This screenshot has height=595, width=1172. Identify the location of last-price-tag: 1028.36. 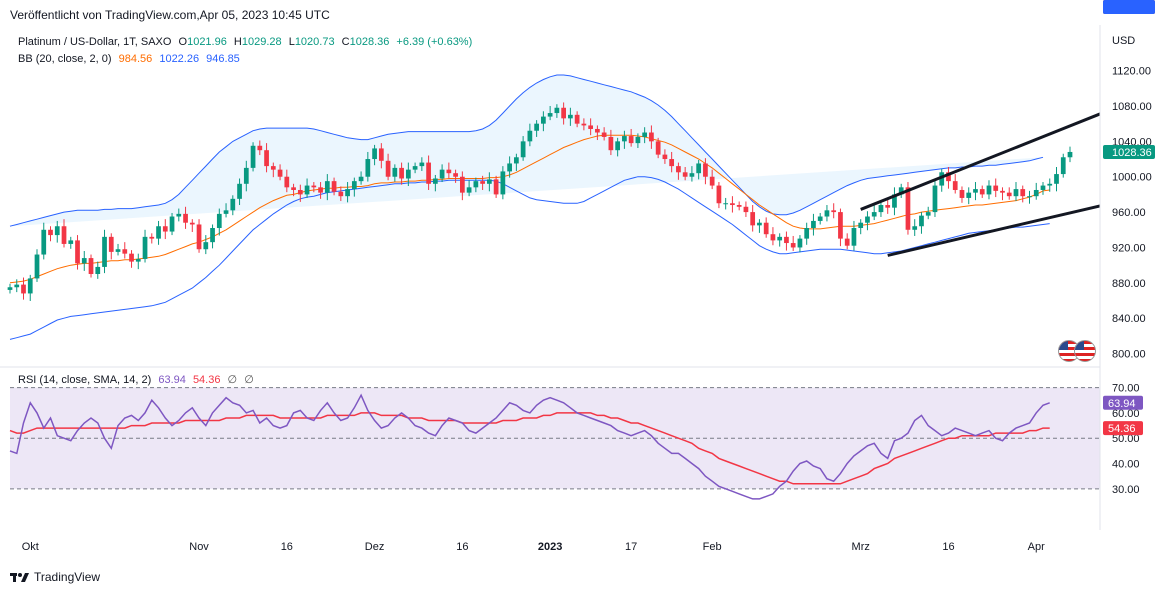
(1132, 153).